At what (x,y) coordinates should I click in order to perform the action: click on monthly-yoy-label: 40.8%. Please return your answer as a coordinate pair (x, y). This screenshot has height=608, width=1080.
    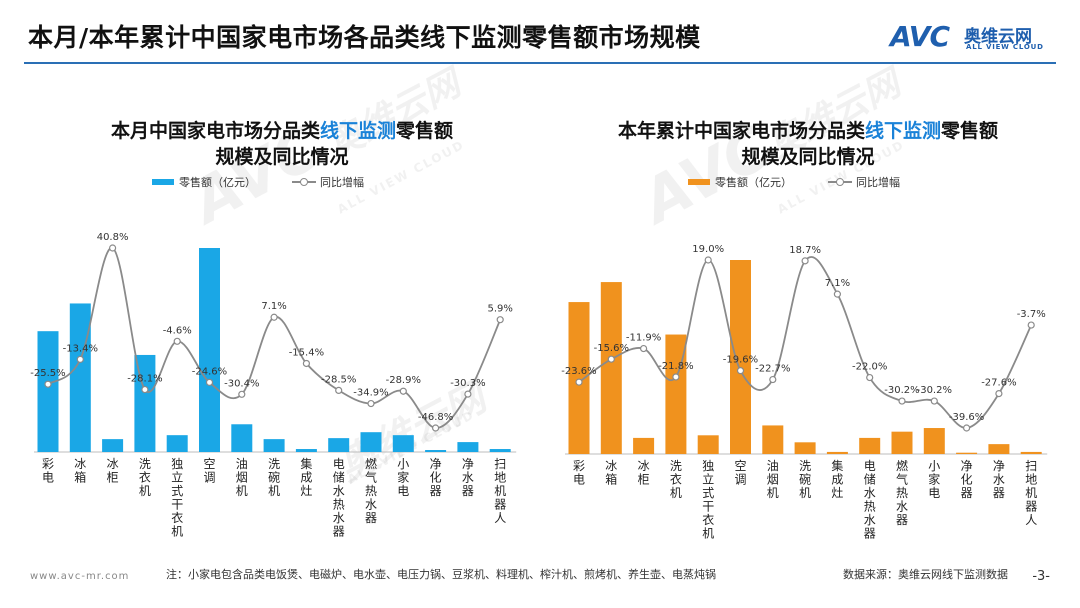
    Looking at the image, I should click on (113, 237).